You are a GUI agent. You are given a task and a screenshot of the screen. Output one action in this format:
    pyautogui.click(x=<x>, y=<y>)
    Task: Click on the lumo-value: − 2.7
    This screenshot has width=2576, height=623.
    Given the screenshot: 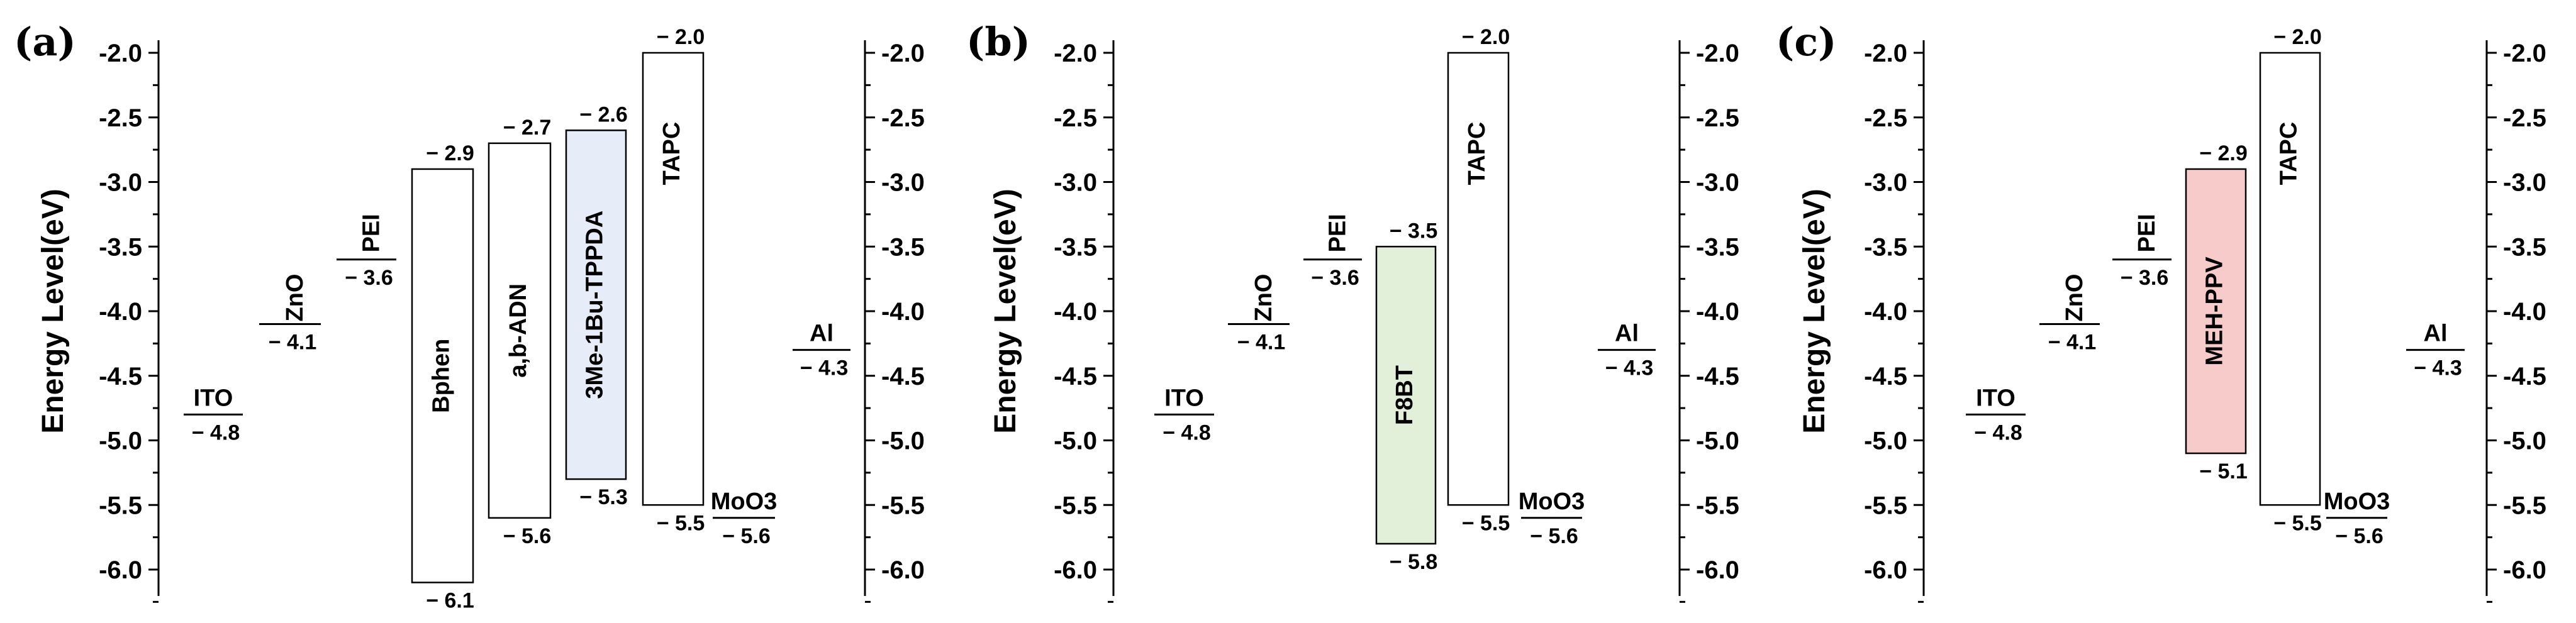 What is the action you would take?
    pyautogui.click(x=527, y=128)
    